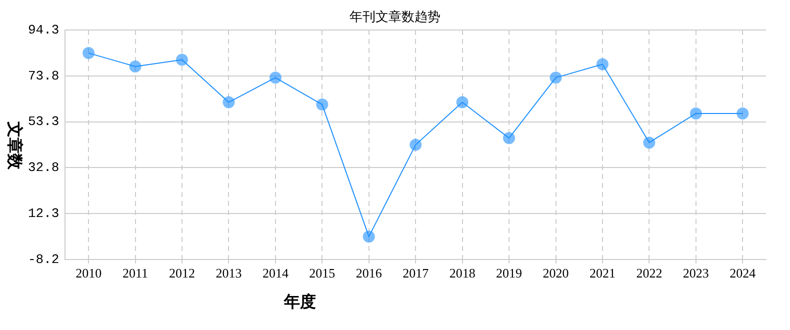 The width and height of the screenshot is (790, 330). I want to click on x-tick-label: 2017, so click(416, 273).